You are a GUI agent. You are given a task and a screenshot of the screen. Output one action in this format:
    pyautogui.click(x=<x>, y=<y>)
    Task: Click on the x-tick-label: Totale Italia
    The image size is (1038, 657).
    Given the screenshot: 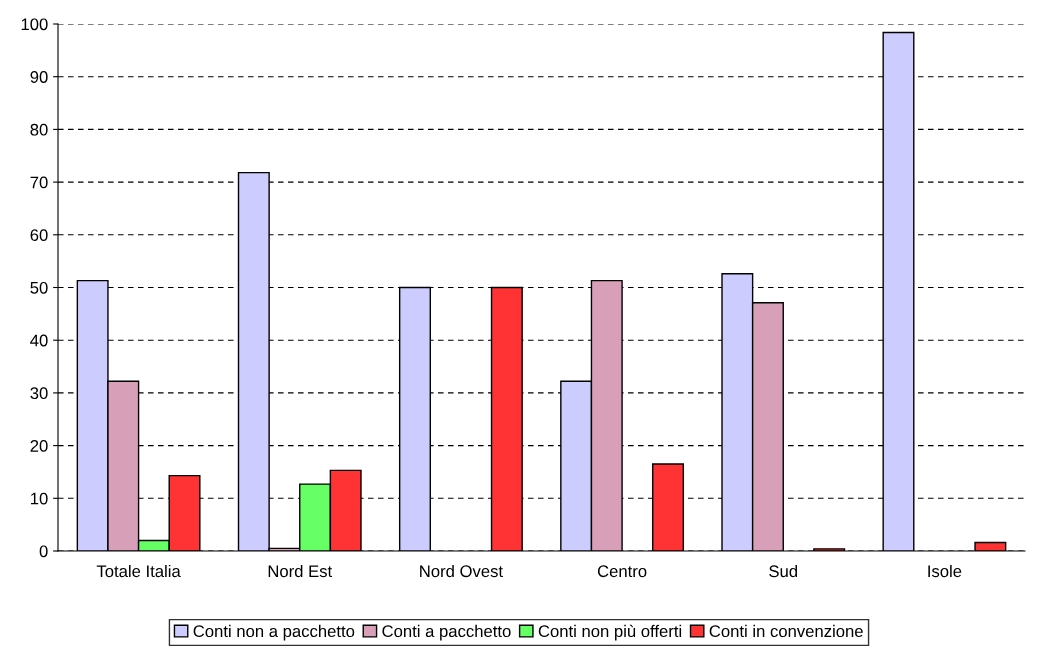 What is the action you would take?
    pyautogui.click(x=138, y=571)
    